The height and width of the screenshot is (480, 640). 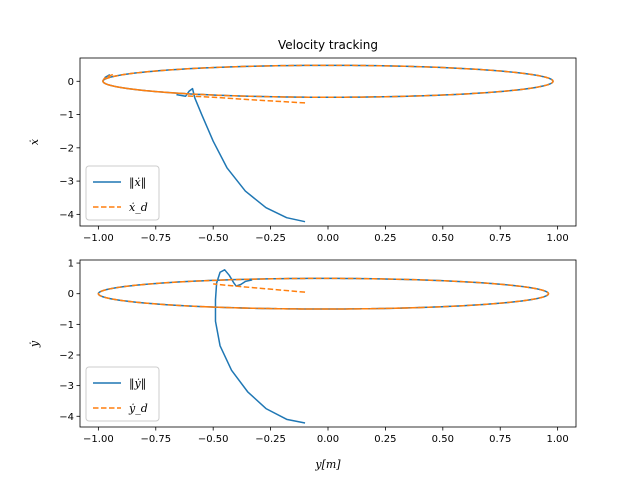 What do you see at coordinates (137, 384) in the screenshot?
I see `legend-label: ‖ẏ‖` at bounding box center [137, 384].